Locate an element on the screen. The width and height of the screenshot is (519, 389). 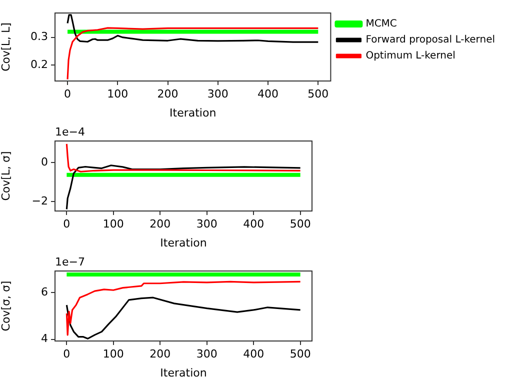
y-axis-title: Cov[σ, σ] is located at coordinates (6, 306).